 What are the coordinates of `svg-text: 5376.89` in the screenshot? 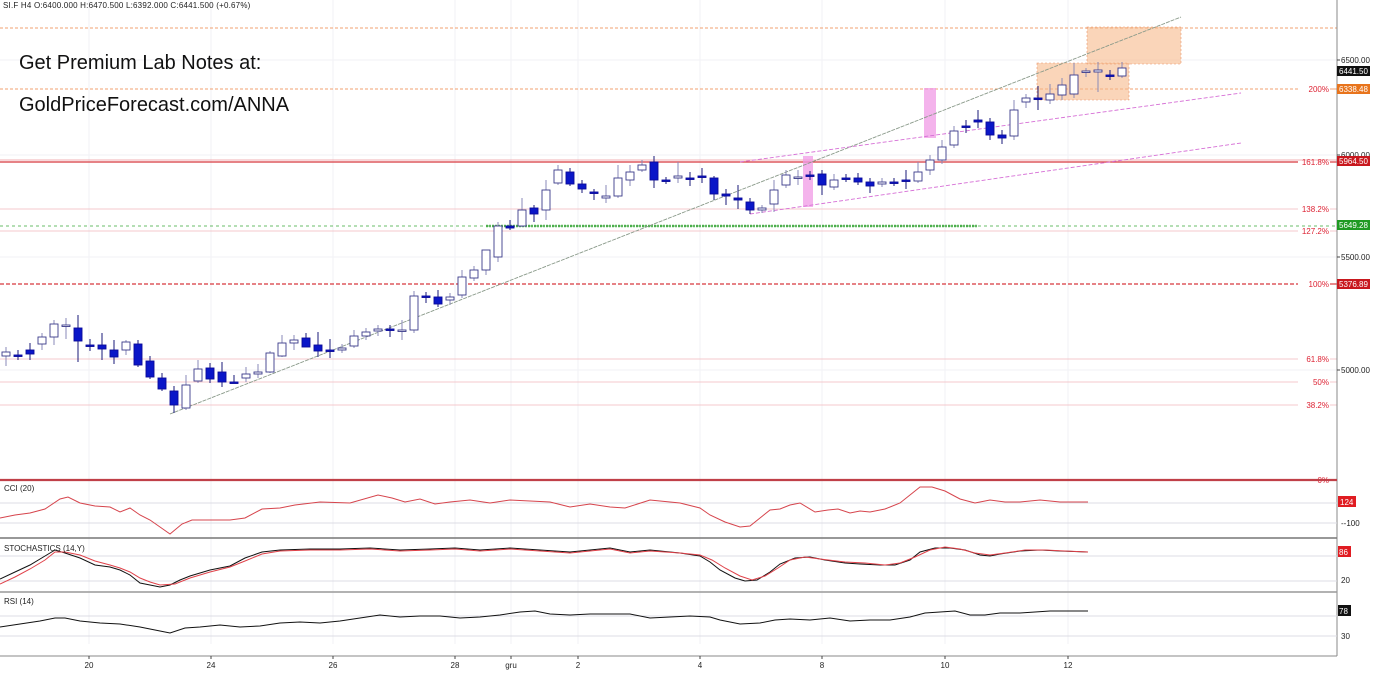 It's located at (1353, 284).